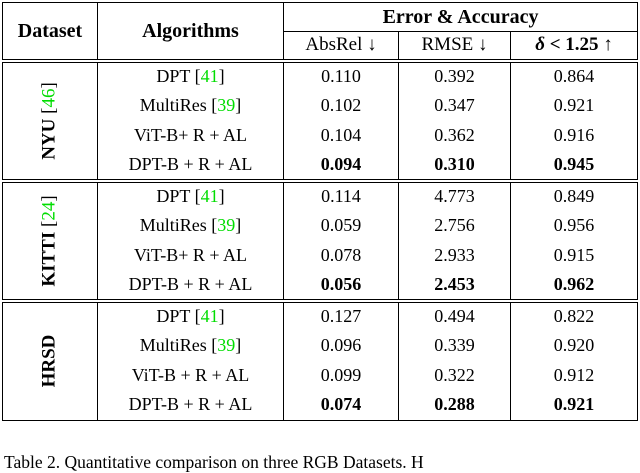 The height and width of the screenshot is (473, 640). I want to click on column-header-delta: δ < 1.25 ↑, so click(574, 47).